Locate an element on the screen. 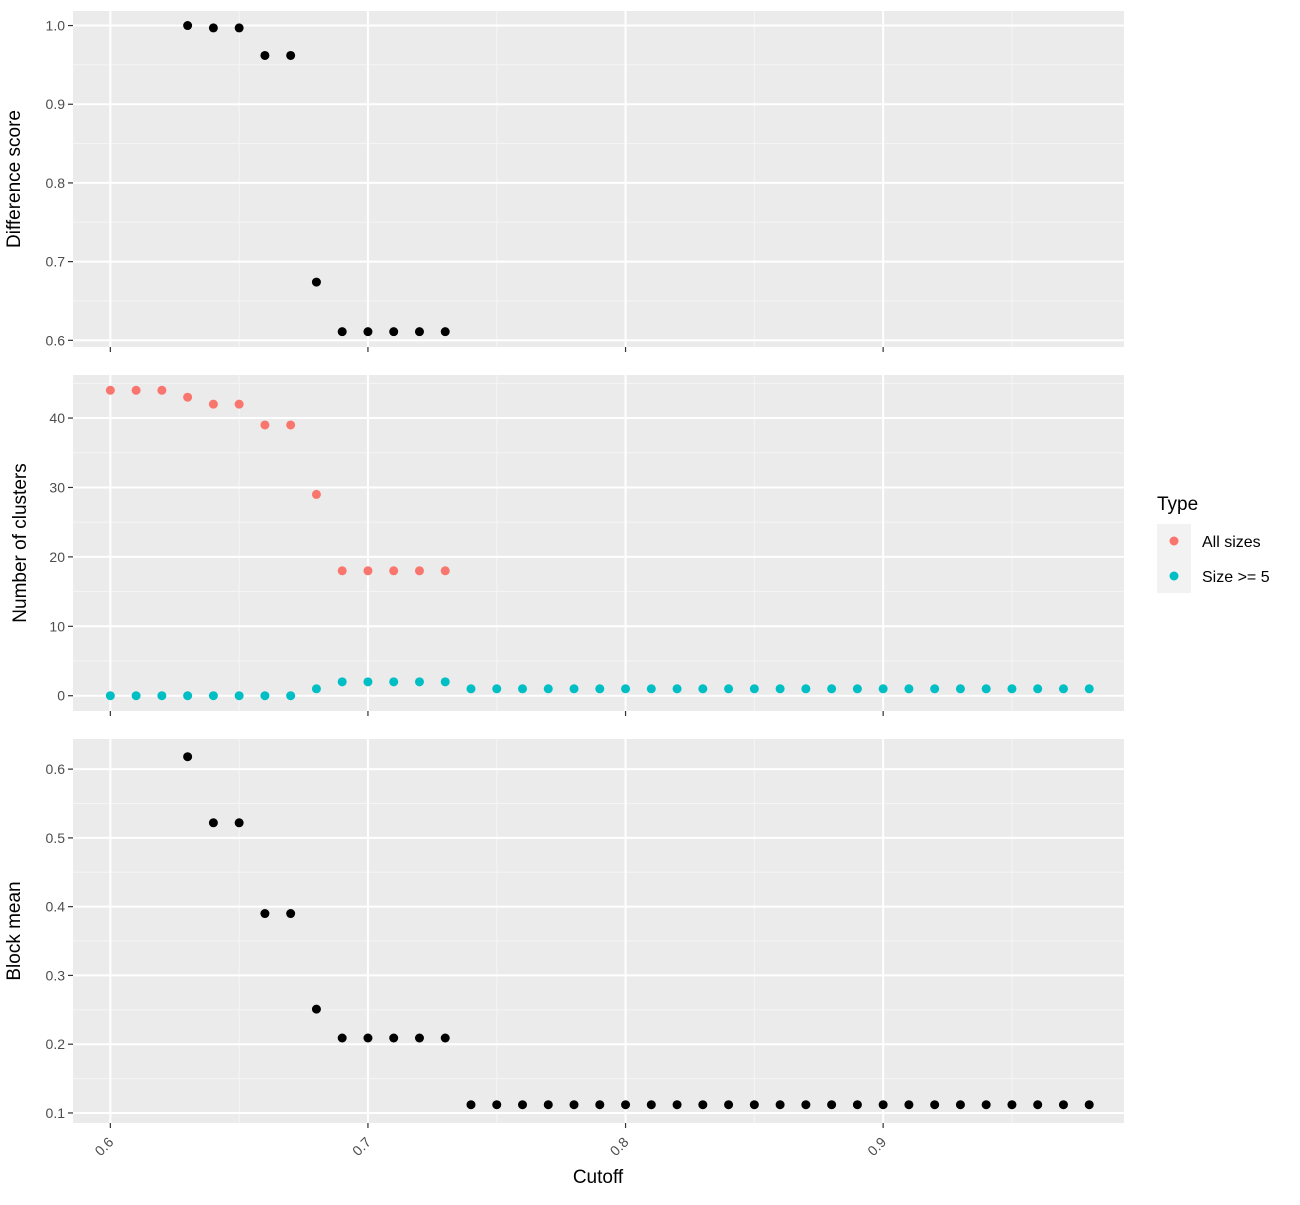 The height and width of the screenshot is (1205, 1300). y-tick-label: 20 is located at coordinates (57, 557).